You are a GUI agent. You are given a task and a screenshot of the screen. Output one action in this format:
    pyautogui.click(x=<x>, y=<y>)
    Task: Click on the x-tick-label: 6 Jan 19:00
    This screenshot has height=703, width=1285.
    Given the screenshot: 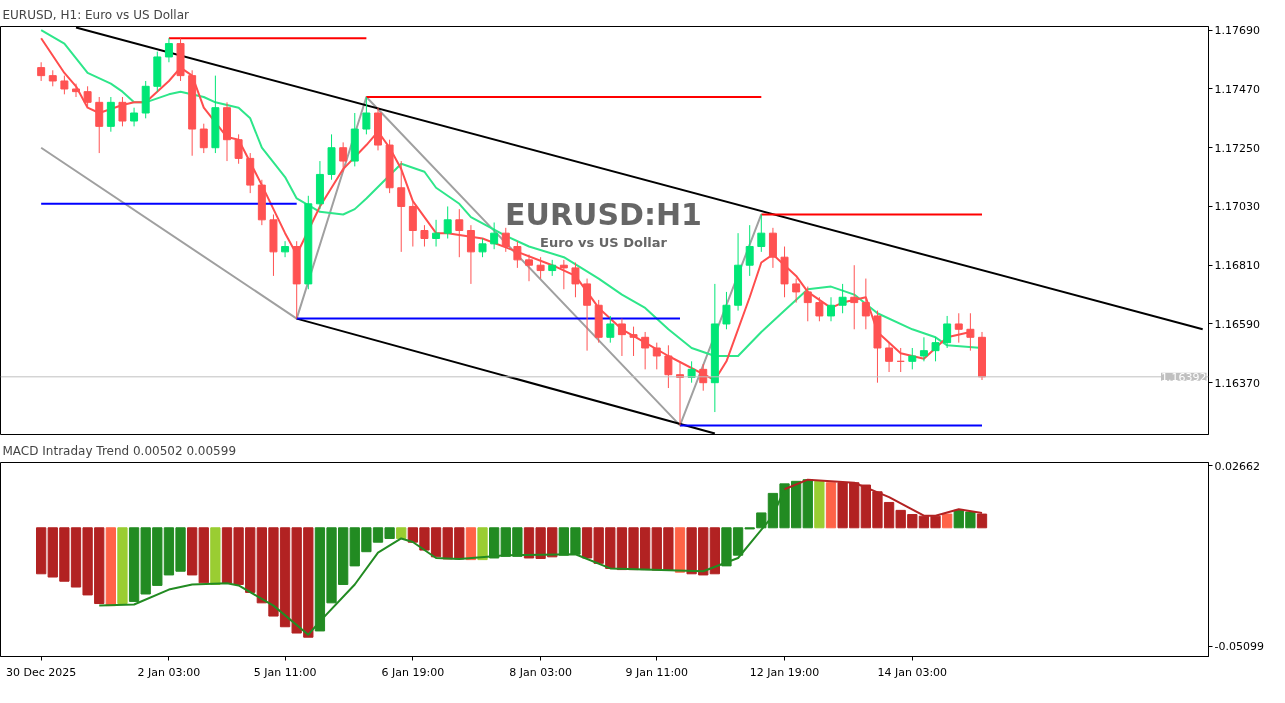 What is the action you would take?
    pyautogui.click(x=413, y=672)
    